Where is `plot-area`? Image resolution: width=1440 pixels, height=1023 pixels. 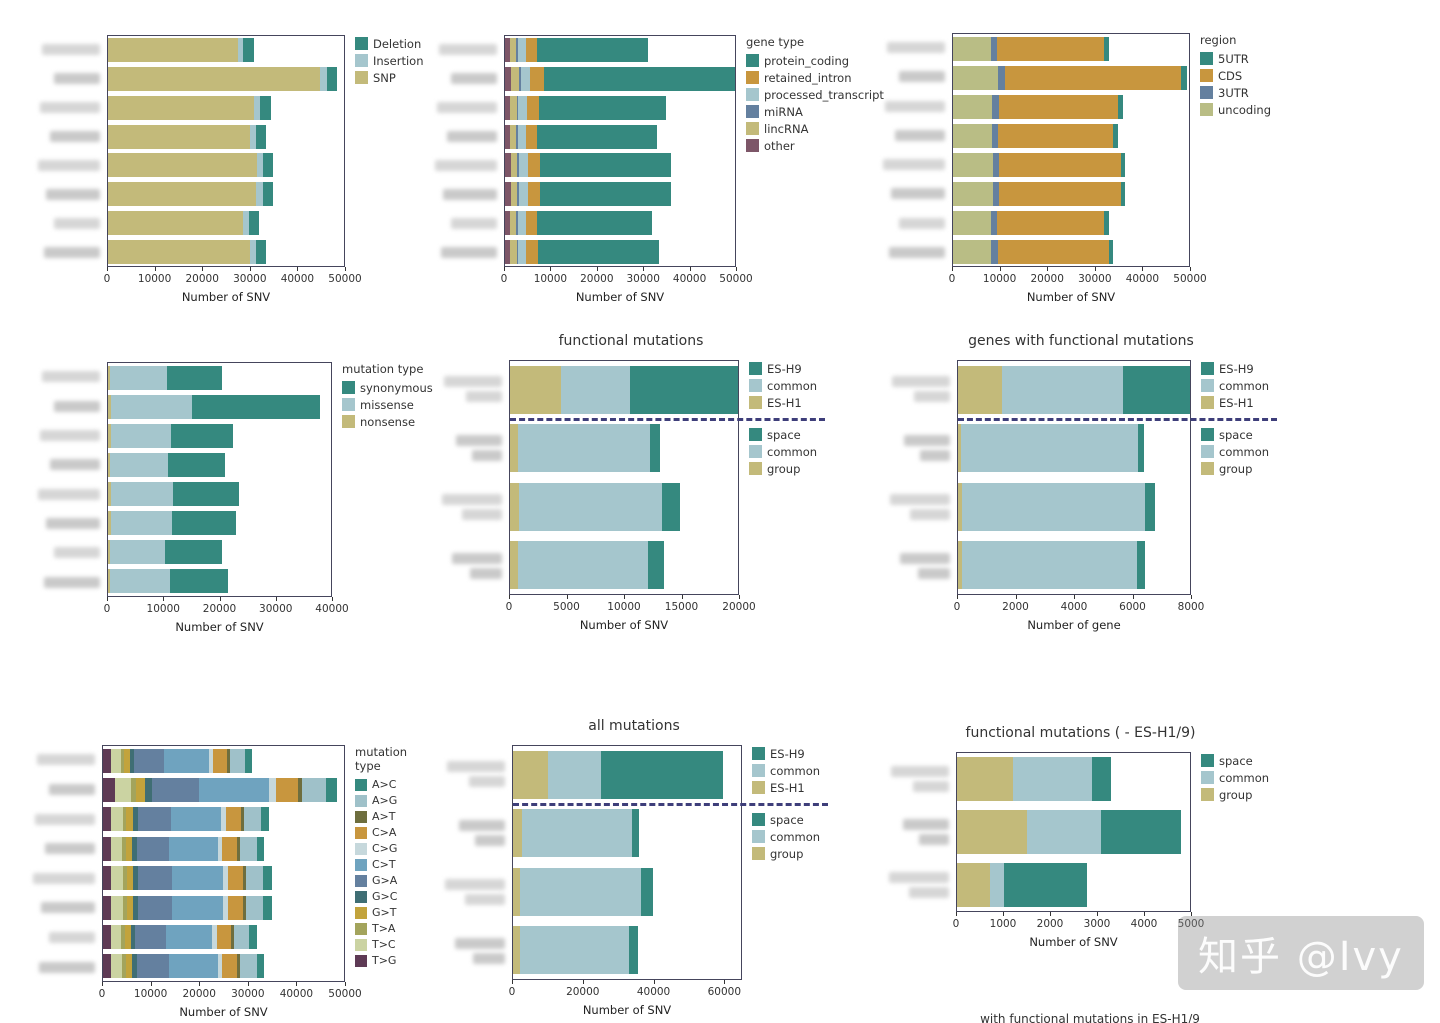
plot-area is located at coordinates (223, 863).